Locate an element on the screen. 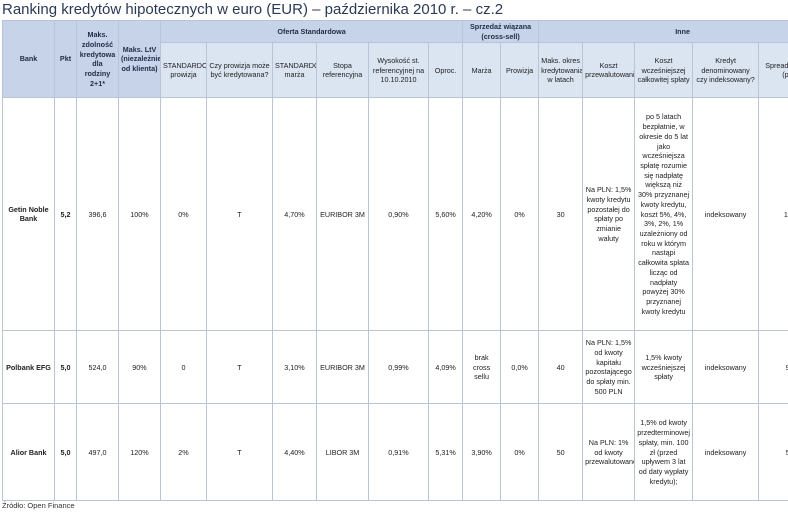  cell-splata: 1,5% kwoty wcześniejszej spłaty is located at coordinates (664, 367).